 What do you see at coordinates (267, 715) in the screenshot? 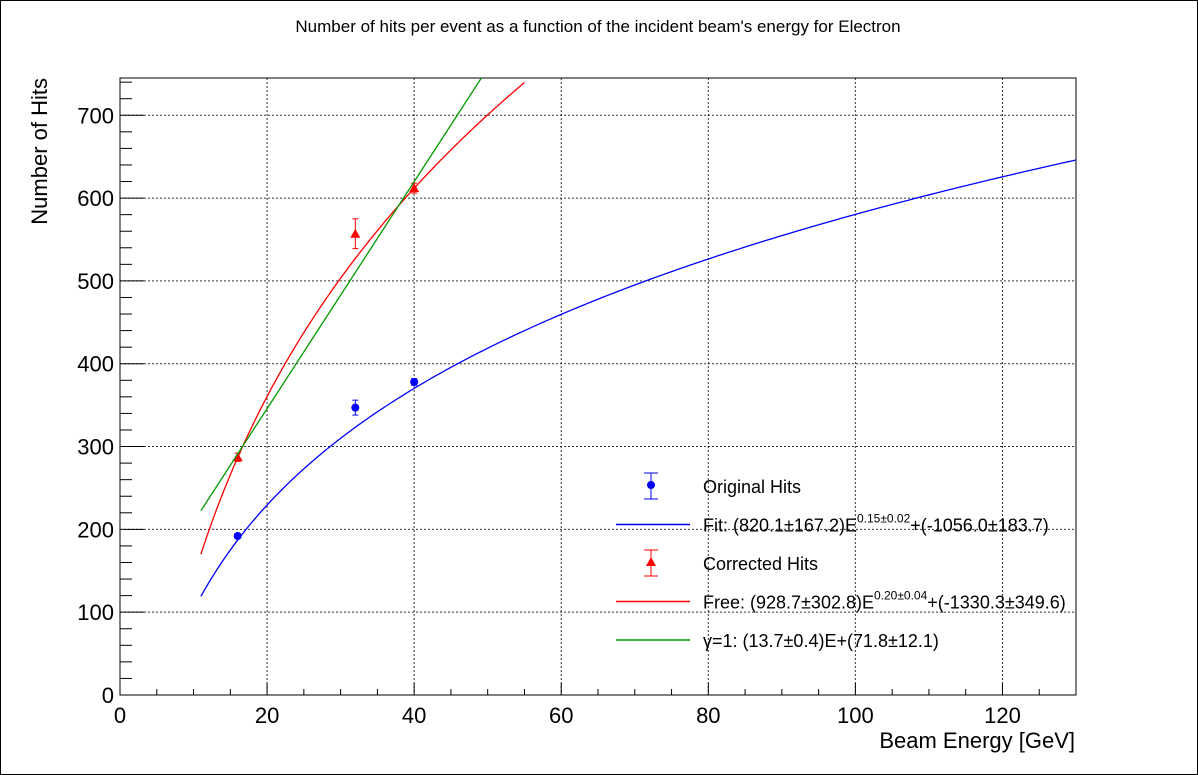
I see `x-tick-label: 20` at bounding box center [267, 715].